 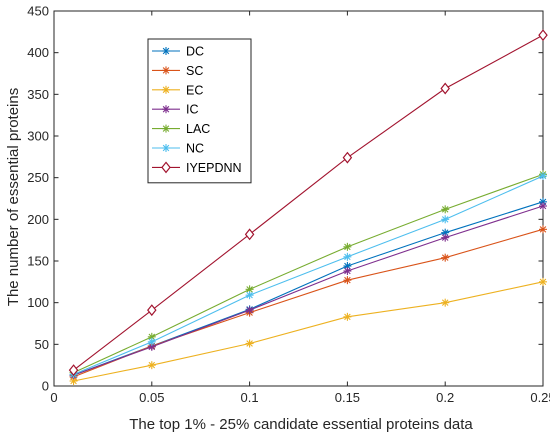 I want to click on y-tick-label: 150, so click(x=38, y=261).